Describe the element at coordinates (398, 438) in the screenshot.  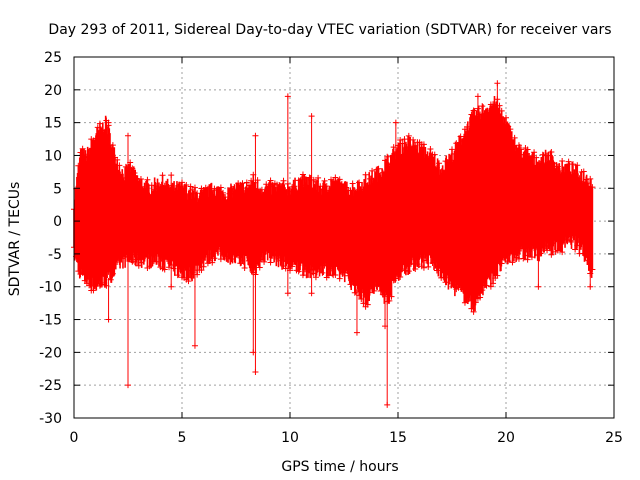
I see `x-tick-label: 15` at that location.